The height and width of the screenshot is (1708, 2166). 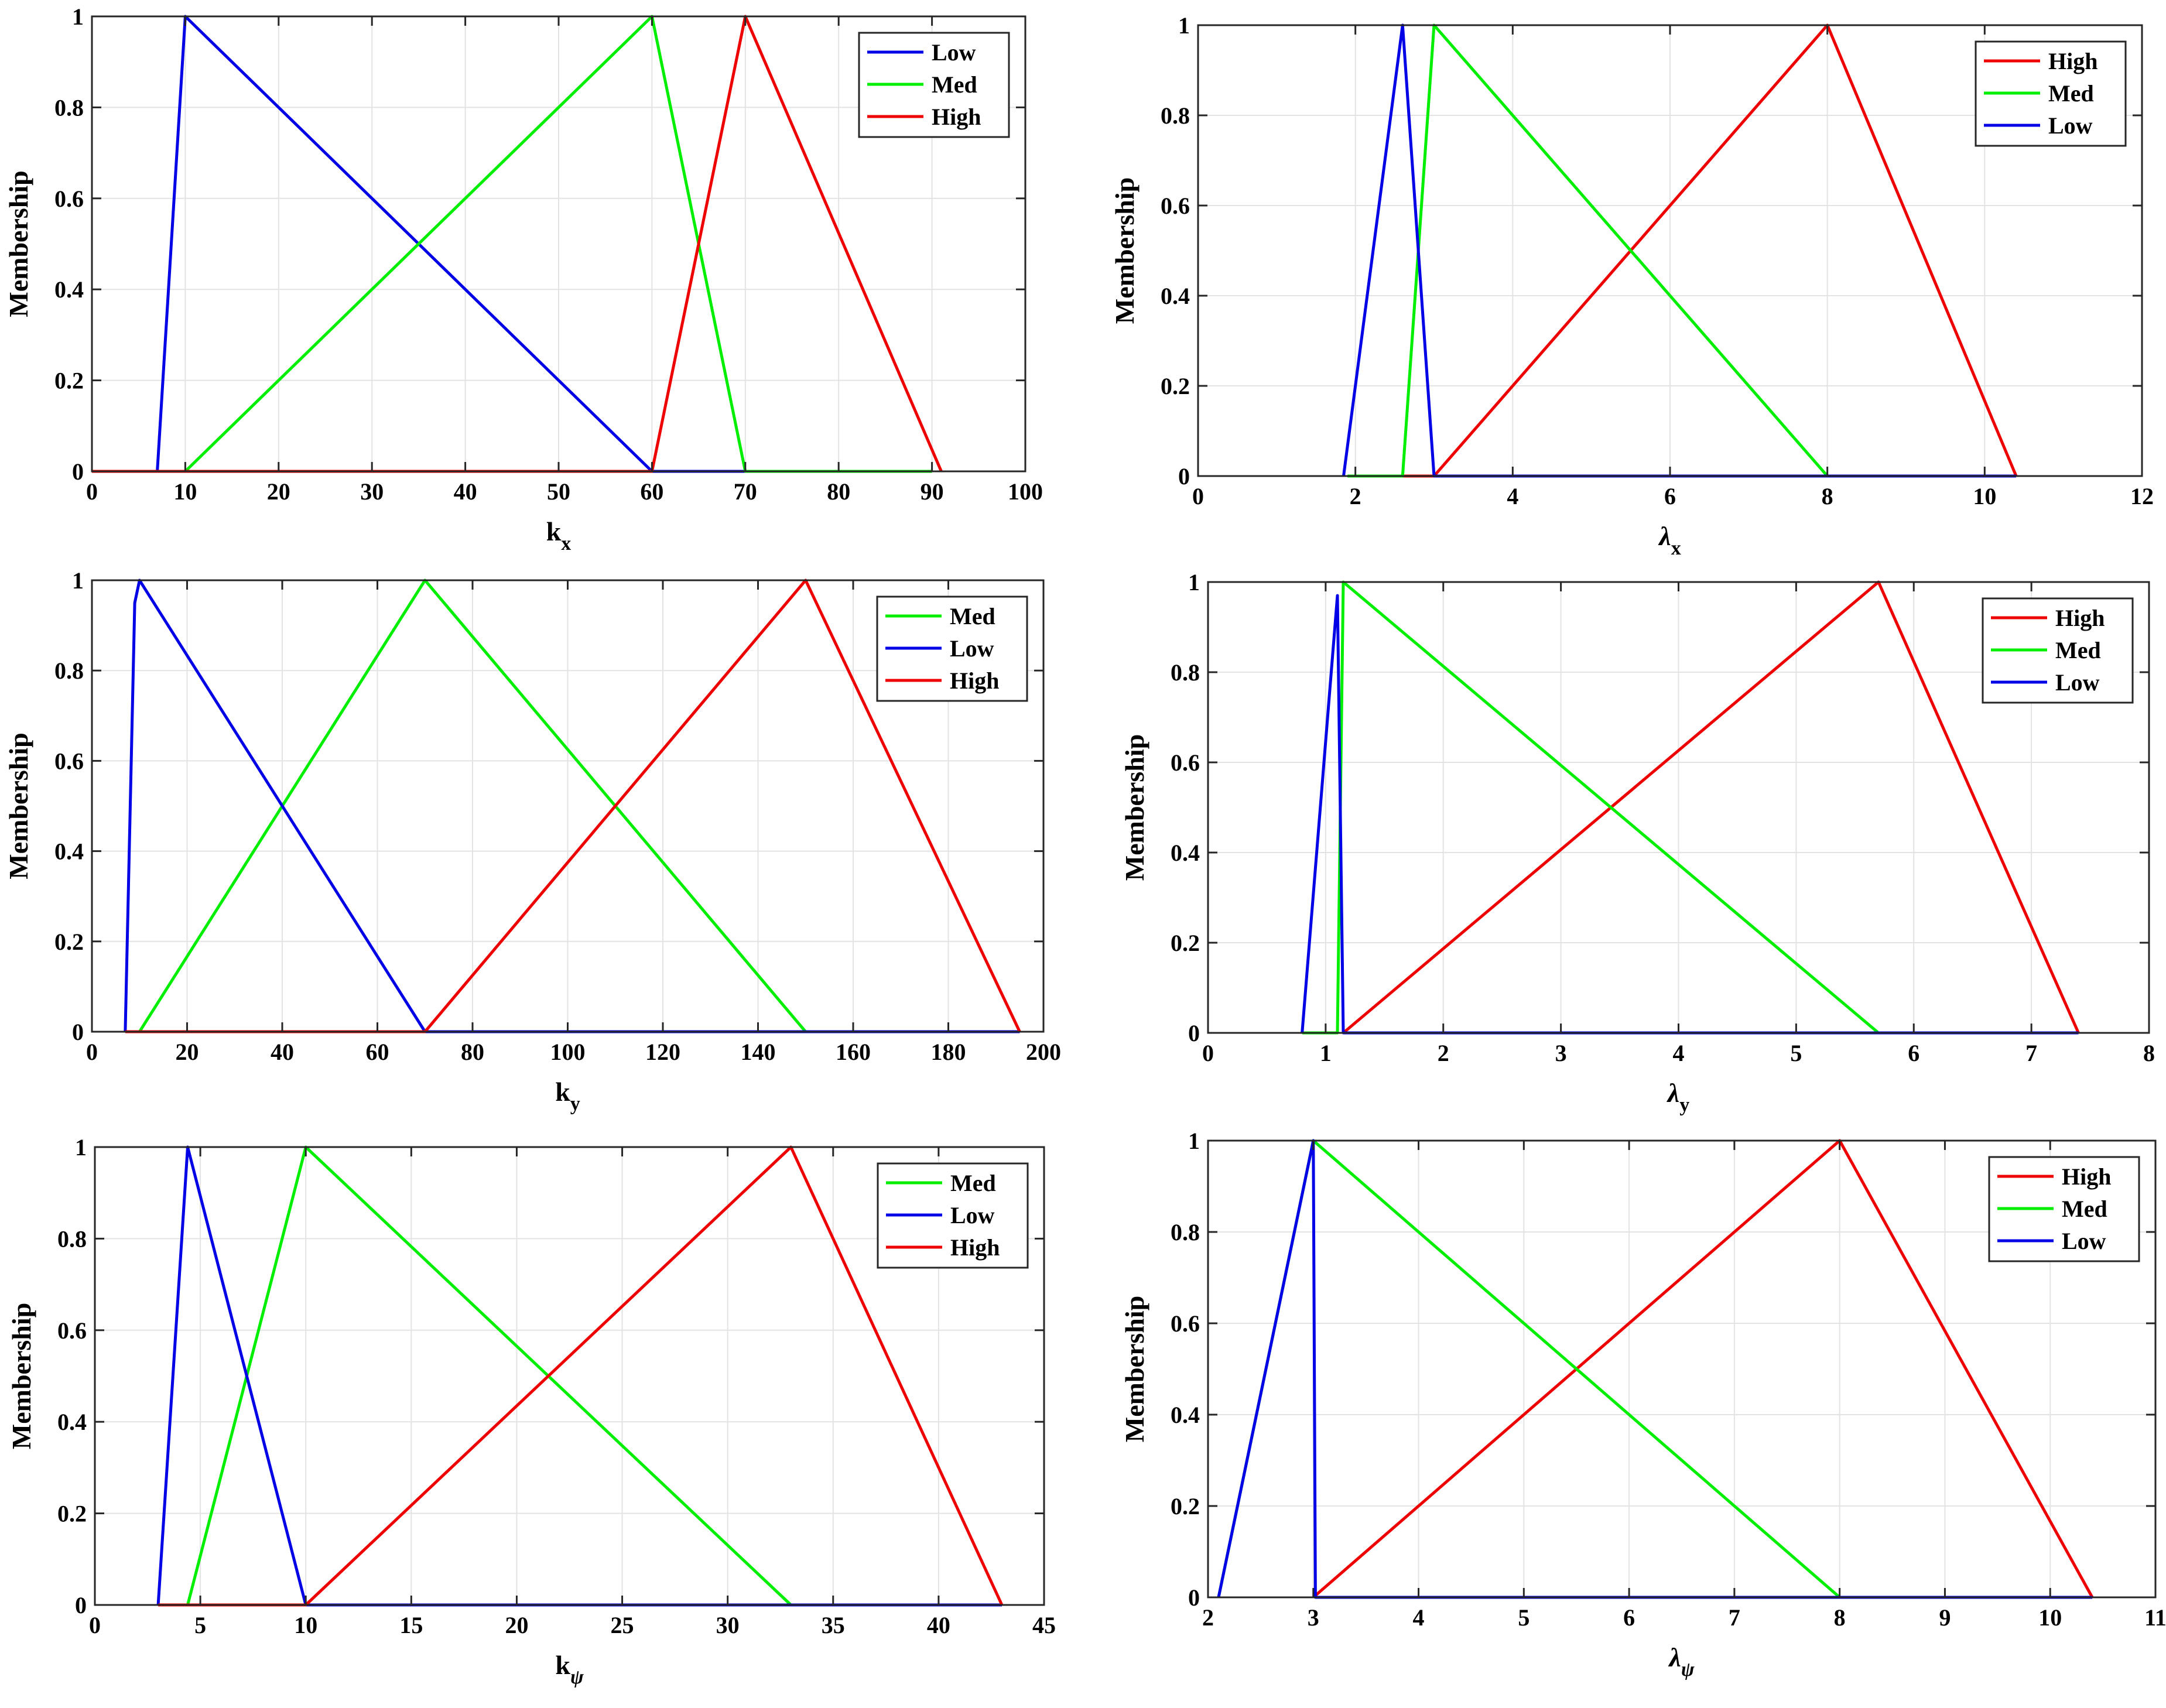 I want to click on x-tick-label: 10, so click(x=306, y=1625).